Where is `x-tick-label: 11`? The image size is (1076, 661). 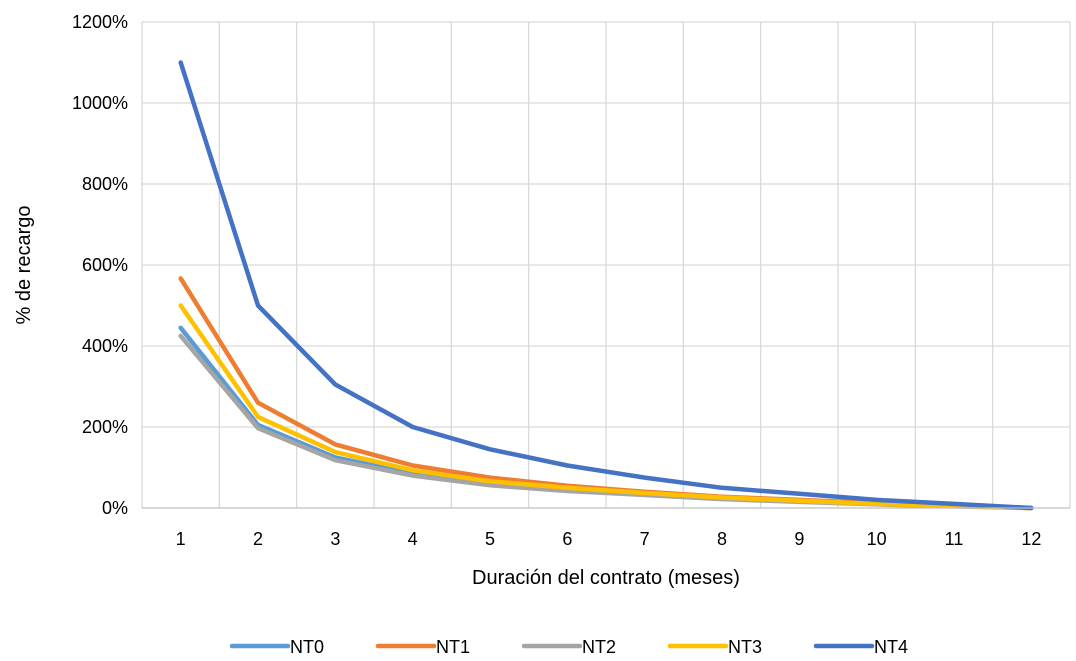
x-tick-label: 11 is located at coordinates (954, 539).